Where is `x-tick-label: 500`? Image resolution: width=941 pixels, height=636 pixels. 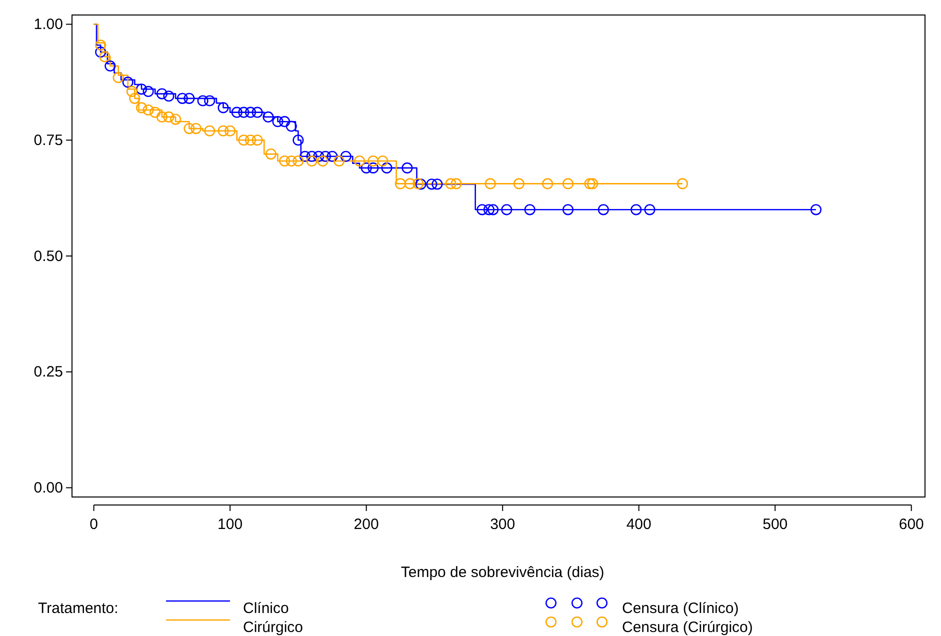
x-tick-label: 500 is located at coordinates (775, 524).